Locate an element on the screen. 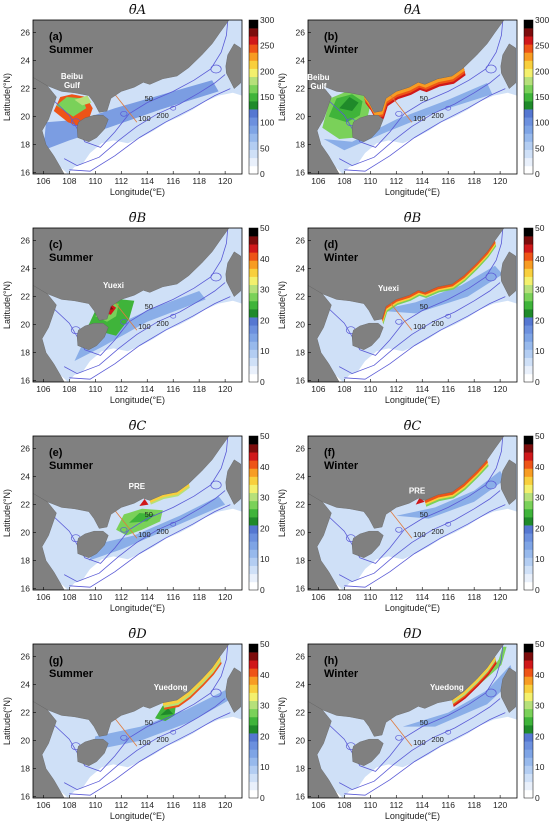 This screenshot has width=550, height=831. x-tick-label: 118 is located at coordinates (474, 597).